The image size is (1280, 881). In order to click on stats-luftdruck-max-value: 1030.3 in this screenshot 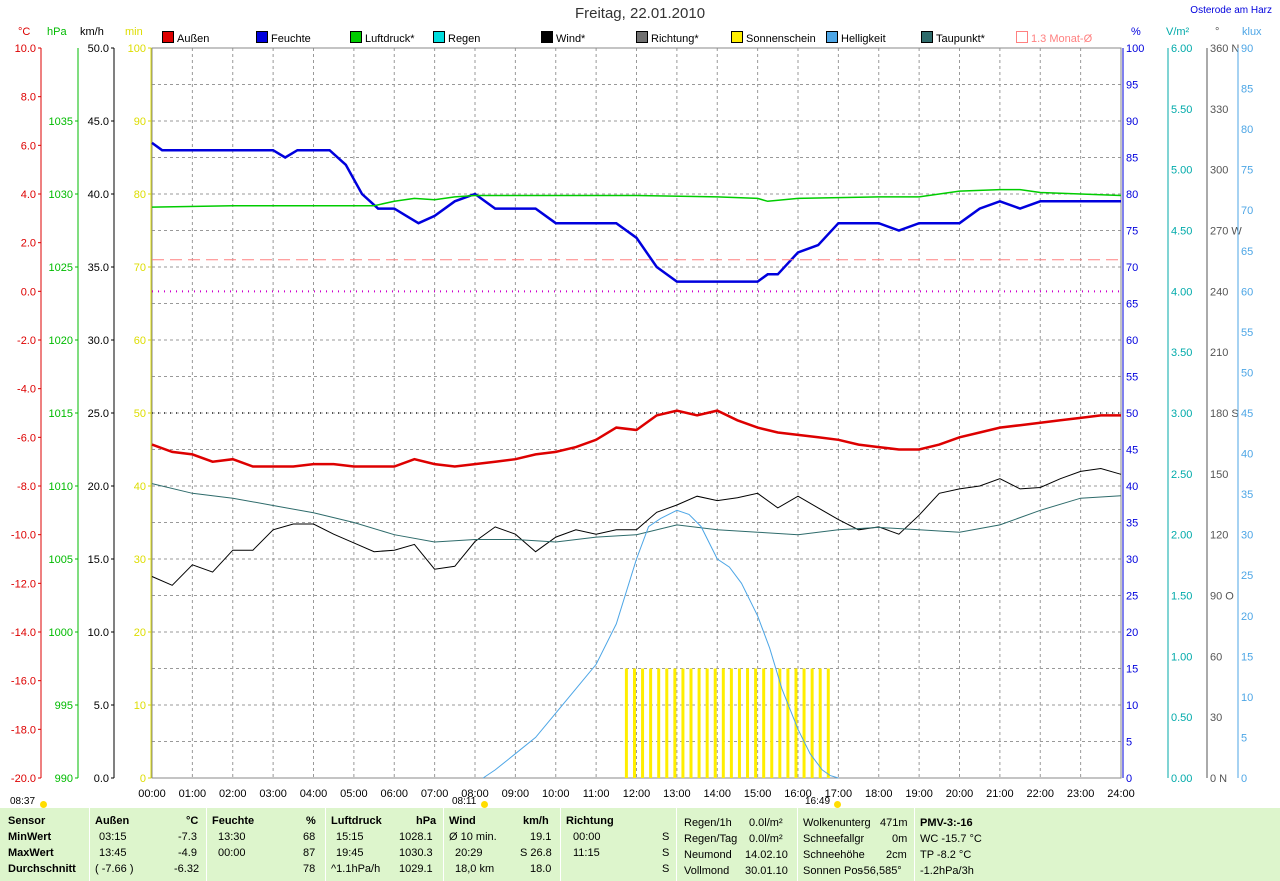, I will do `click(416, 853)`.